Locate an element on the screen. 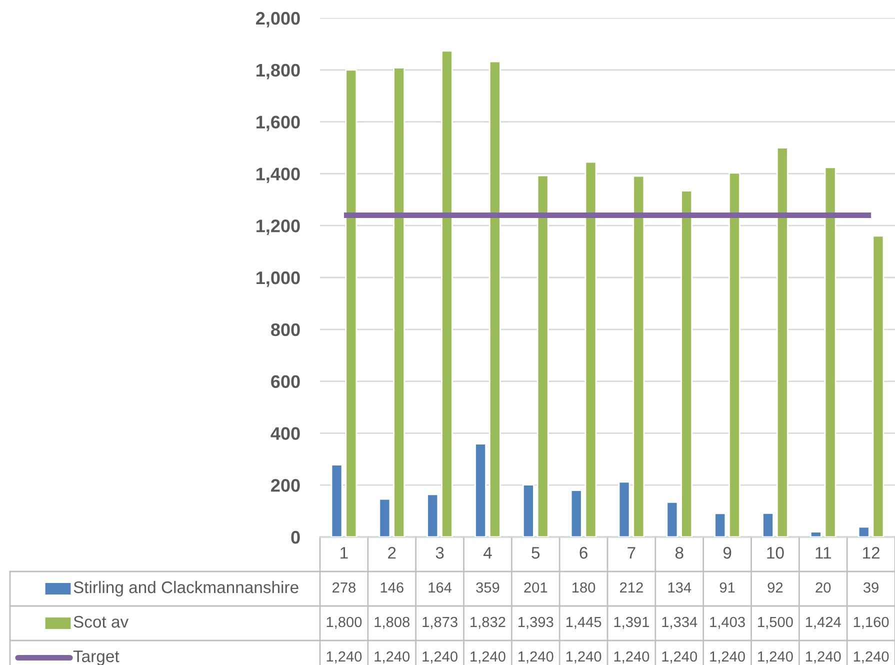  data-label: 20 is located at coordinates (823, 587).